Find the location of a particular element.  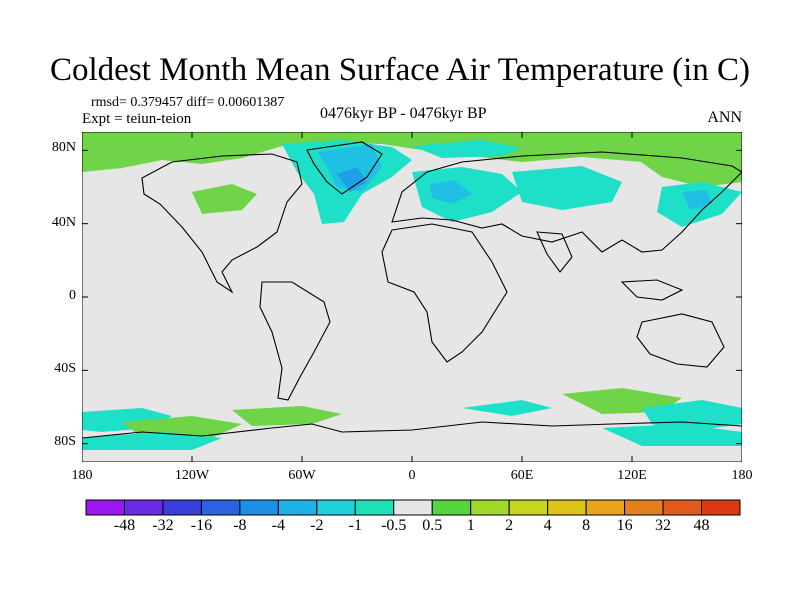

season-label: ANN is located at coordinates (724, 117).